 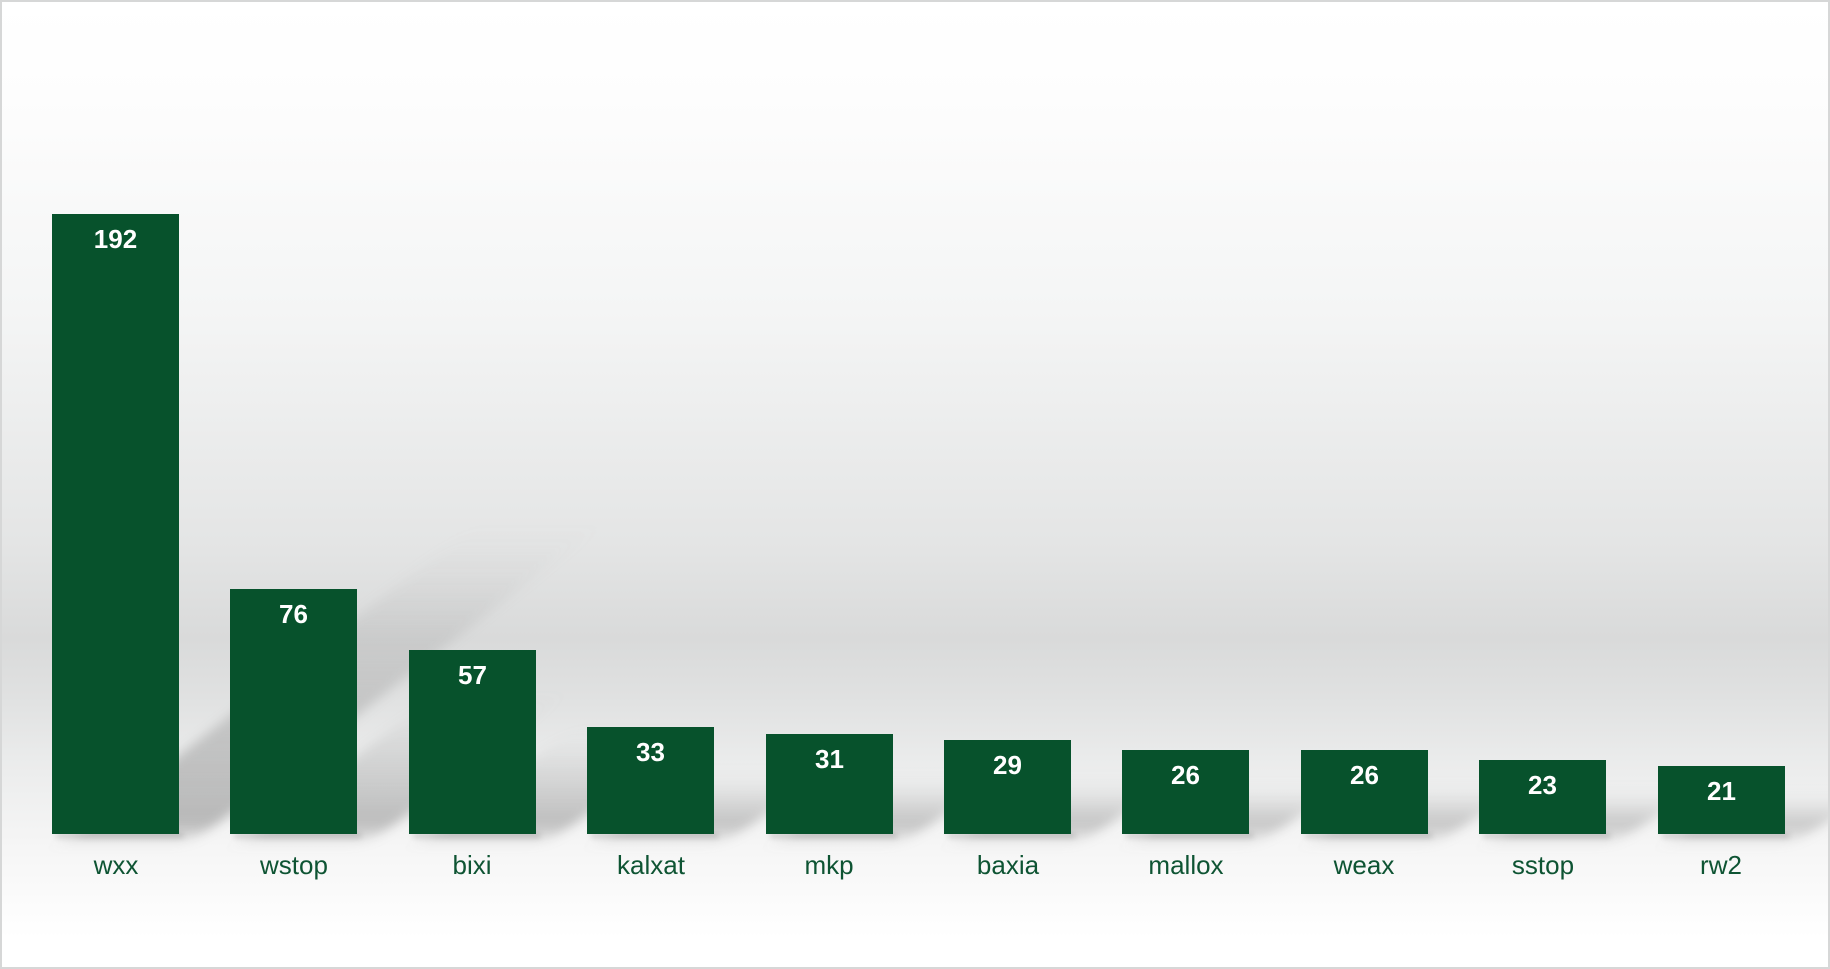 What do you see at coordinates (116, 865) in the screenshot?
I see `bar-category-label: wxx` at bounding box center [116, 865].